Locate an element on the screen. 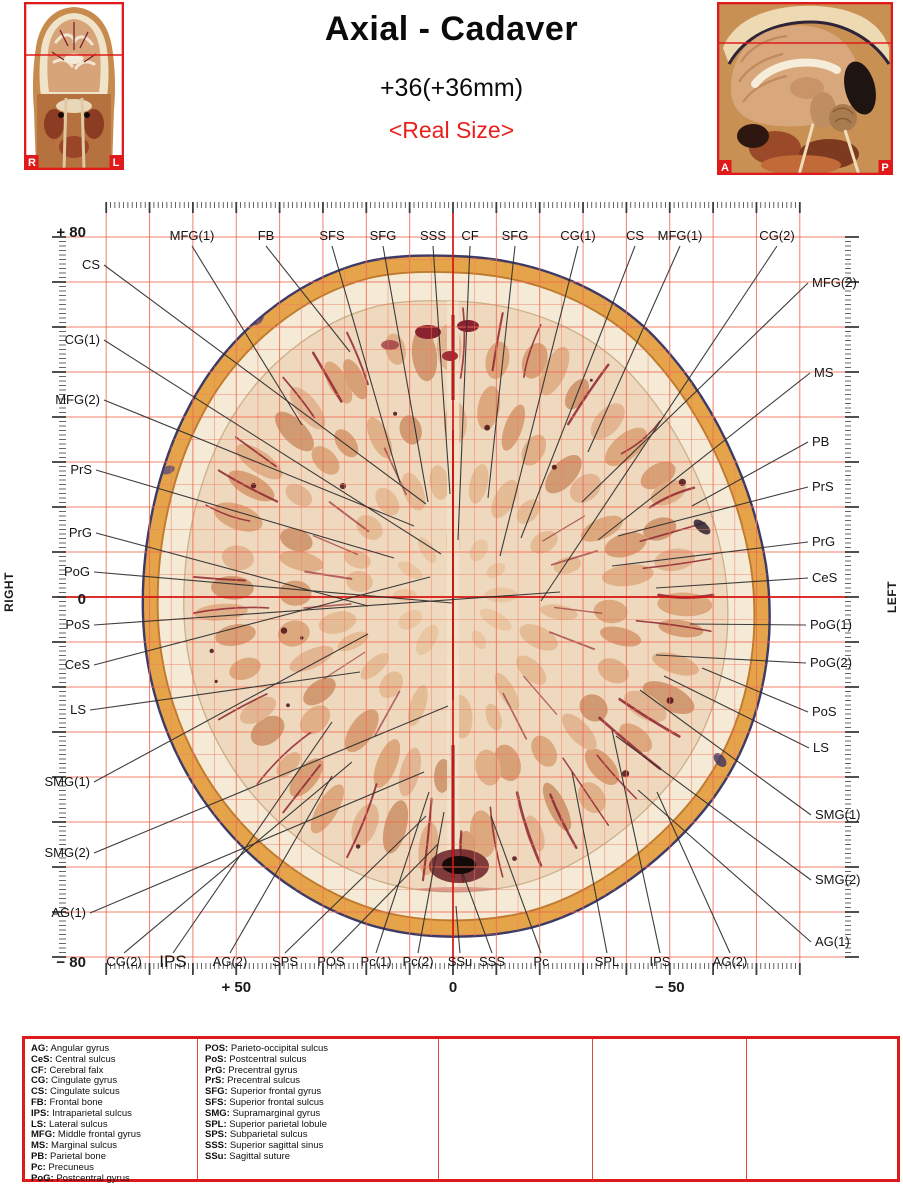  legend-entry: PoS: Postcentral sulcus is located at coordinates (256, 1059).